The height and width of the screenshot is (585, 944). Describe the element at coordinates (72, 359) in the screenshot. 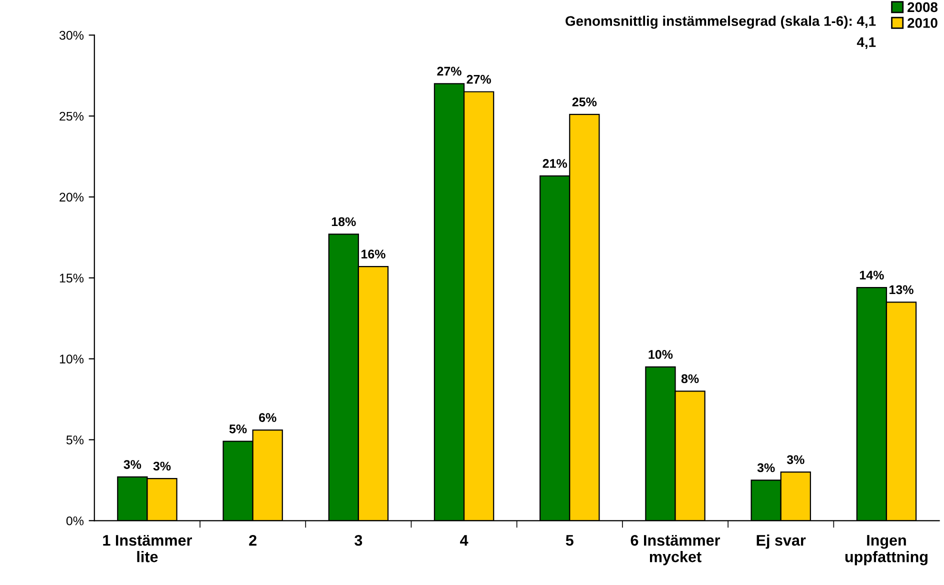

I see `y-tick-label: 10%` at that location.